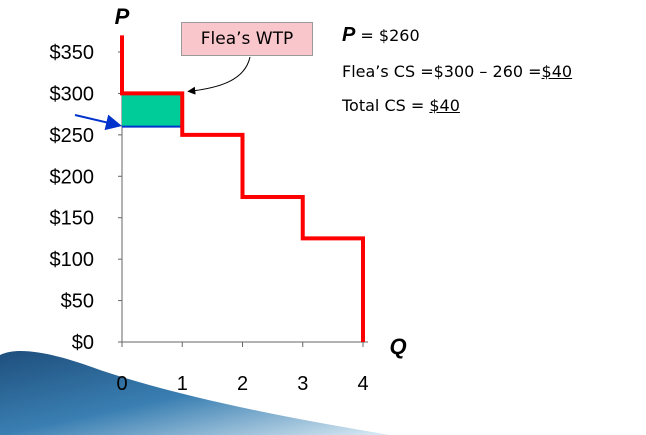 Image resolution: width=646 pixels, height=435 pixels. I want to click on consumer-surplus-area, so click(152, 109).